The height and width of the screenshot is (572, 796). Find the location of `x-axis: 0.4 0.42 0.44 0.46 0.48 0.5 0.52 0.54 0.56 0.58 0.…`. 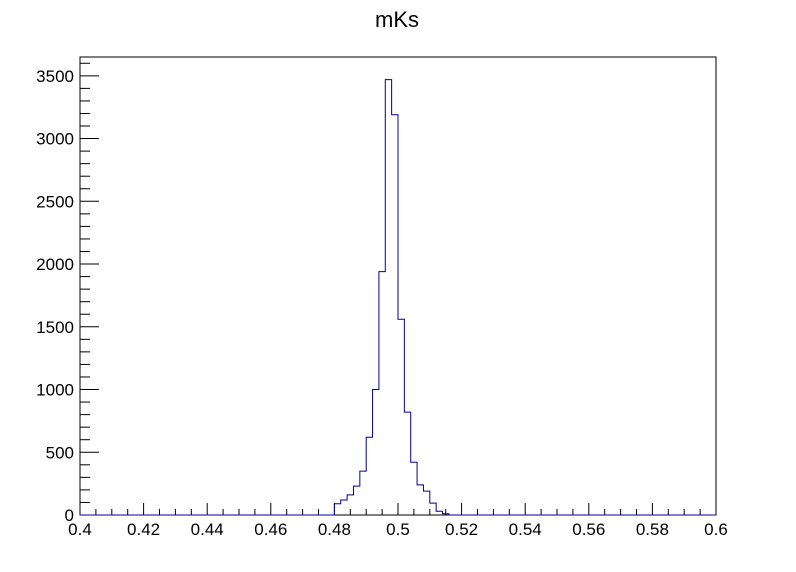

x-axis: 0.4 0.42 0.44 0.46 0.48 0.5 0.52 0.54 0.56 0.58 0.… is located at coordinates (398, 521).